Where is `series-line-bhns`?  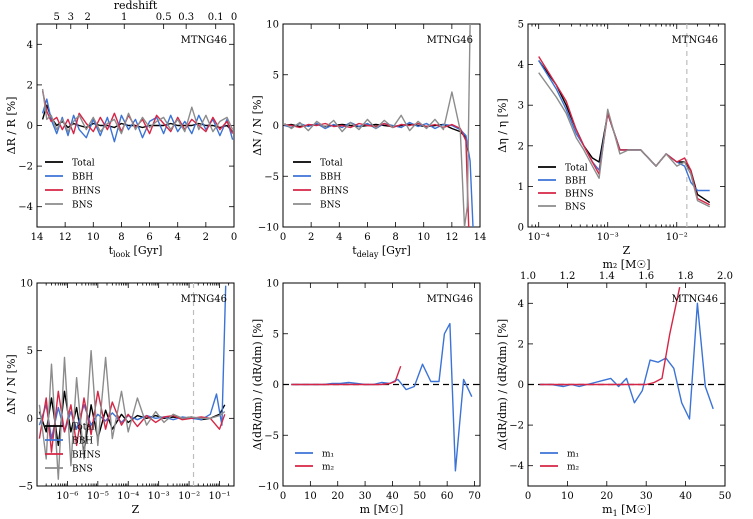 series-line-bhns is located at coordinates (377, 174).